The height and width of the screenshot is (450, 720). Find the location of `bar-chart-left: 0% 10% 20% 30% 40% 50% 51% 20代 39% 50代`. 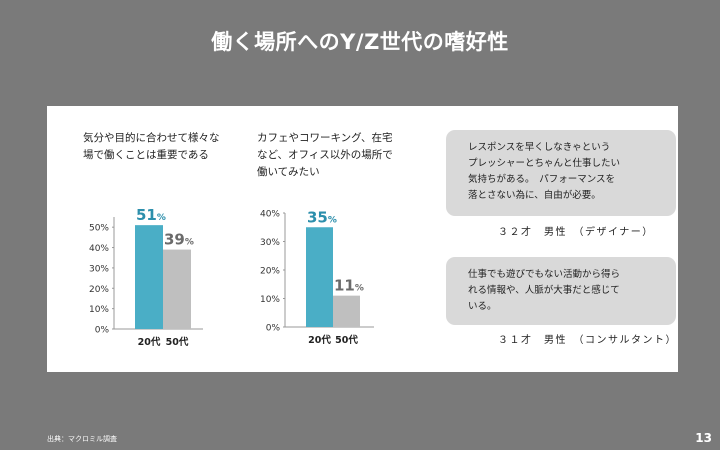

bar-chart-left: 0% 10% 20% 30% 40% 50% 51% 20代 39% 50代 is located at coordinates (143, 270).